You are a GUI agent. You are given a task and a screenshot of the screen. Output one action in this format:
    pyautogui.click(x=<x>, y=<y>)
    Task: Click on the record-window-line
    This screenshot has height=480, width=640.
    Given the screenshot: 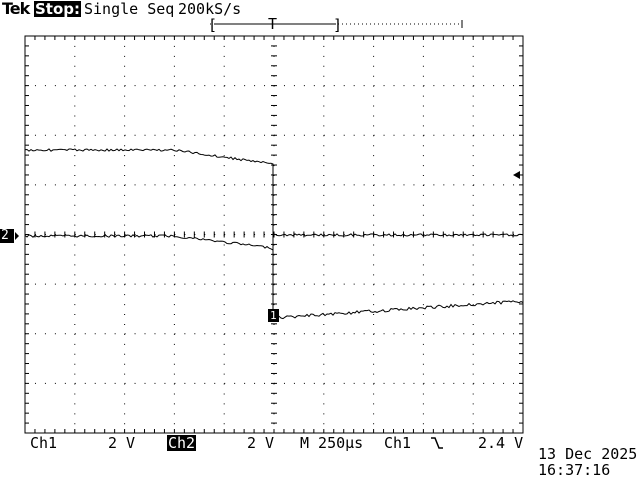 What is the action you would take?
    pyautogui.click(x=336, y=24)
    